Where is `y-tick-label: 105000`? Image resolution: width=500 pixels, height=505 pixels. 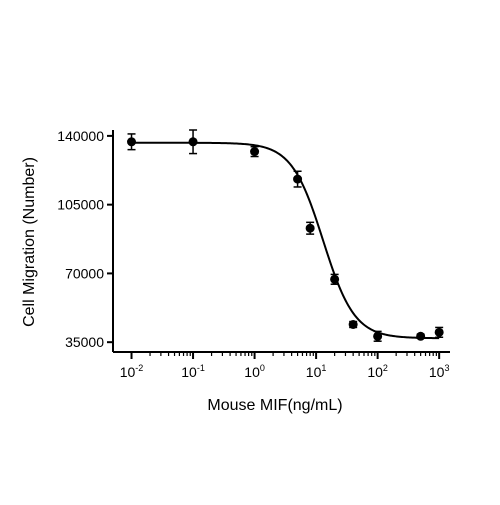
y-tick-label: 105000 is located at coordinates (80, 205).